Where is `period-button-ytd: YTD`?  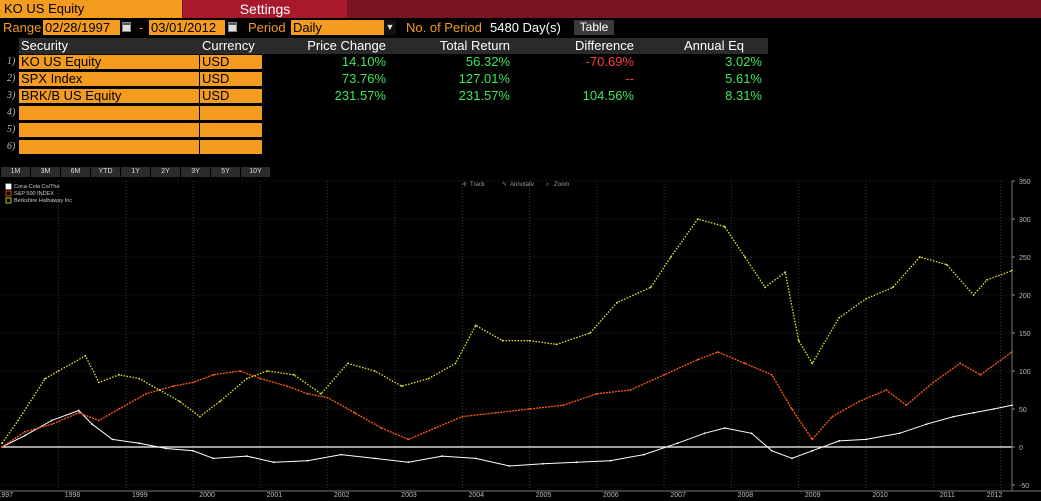
period-button-ytd: YTD is located at coordinates (105, 172).